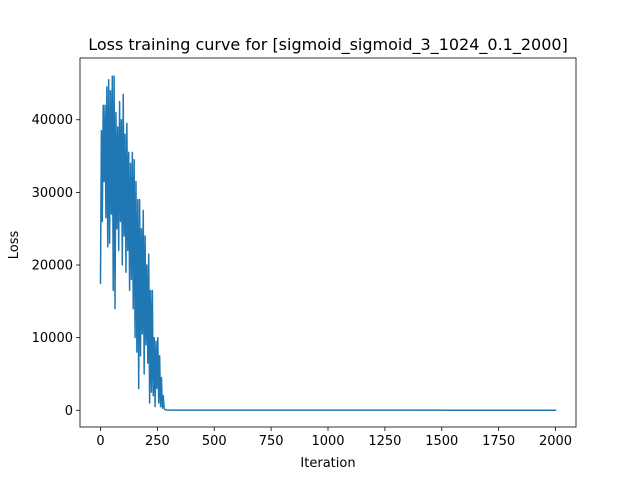 The image size is (640, 480). I want to click on x-tick-label: 1750, so click(498, 441).